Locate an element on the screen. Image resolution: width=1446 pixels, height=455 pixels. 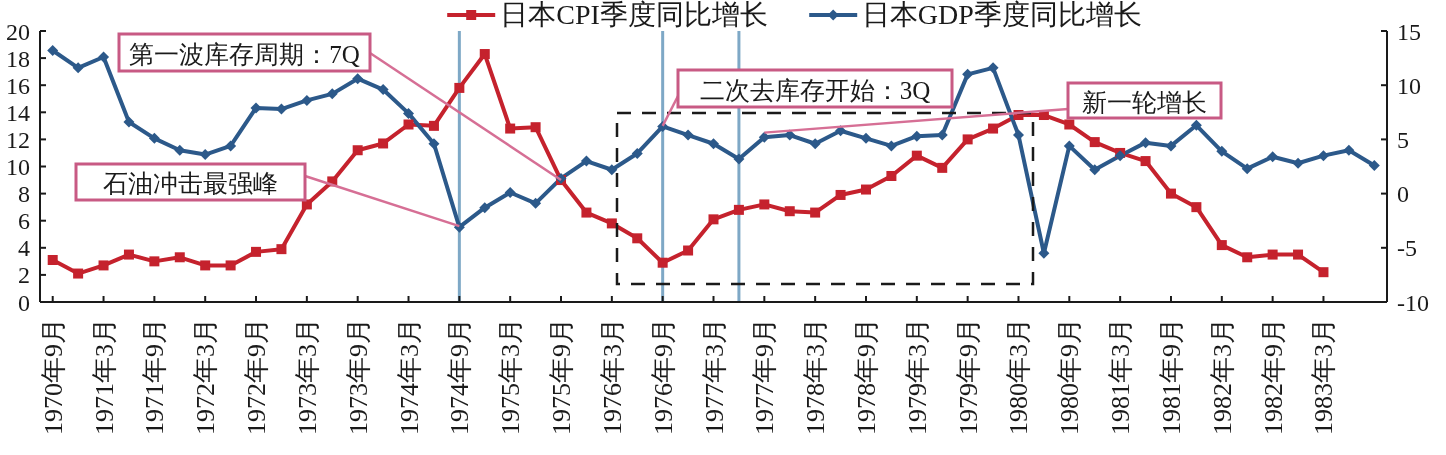
x-tick-label: 1982年3月 is located at coordinates (1222, 376).